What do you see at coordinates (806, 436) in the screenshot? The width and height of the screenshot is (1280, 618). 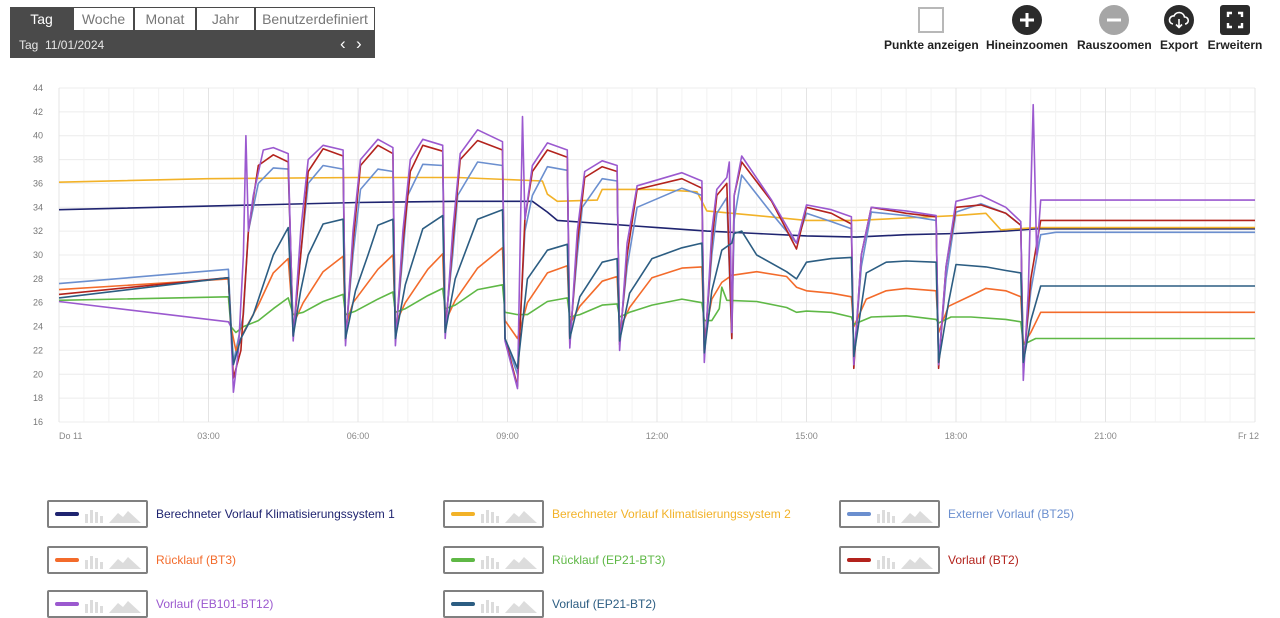 I see `x-tick-label: 15:00` at bounding box center [806, 436].